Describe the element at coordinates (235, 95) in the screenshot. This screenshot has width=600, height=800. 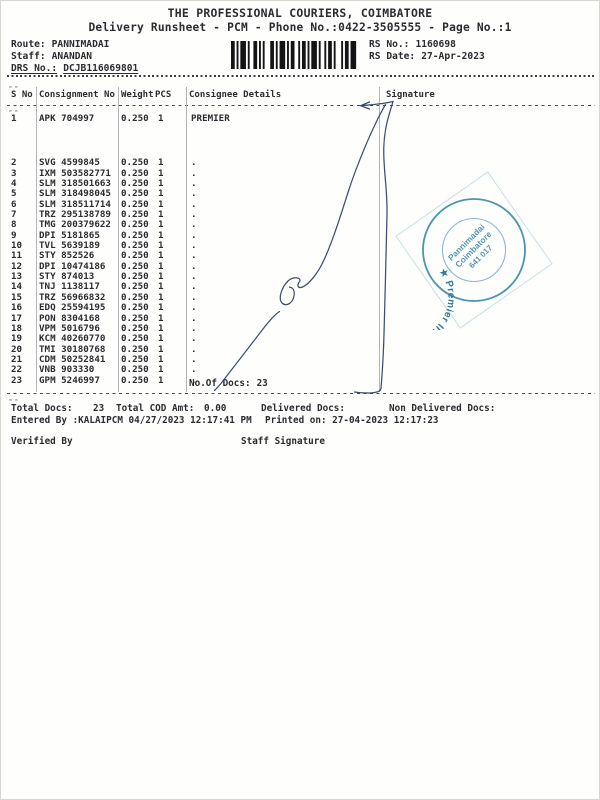
I see `col-header-consignee: Consignee Details` at that location.